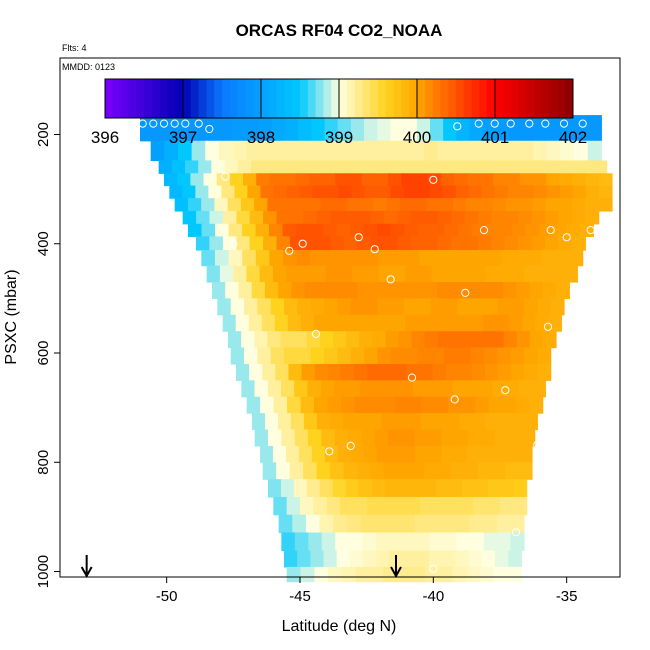 Image resolution: width=650 pixels, height=650 pixels. What do you see at coordinates (241, 567) in the screenshot?
I see `flight-arrows` at bounding box center [241, 567].